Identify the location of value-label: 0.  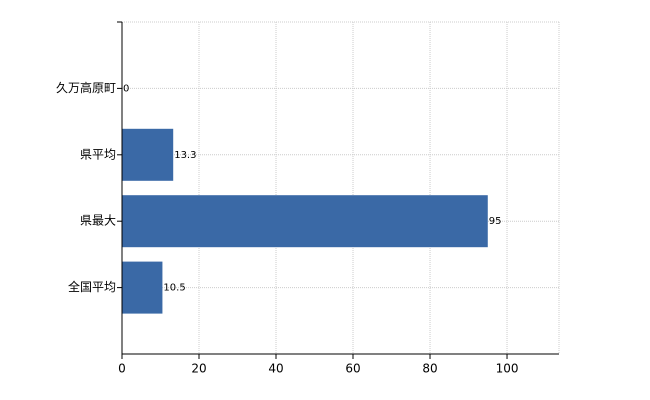
(126, 88).